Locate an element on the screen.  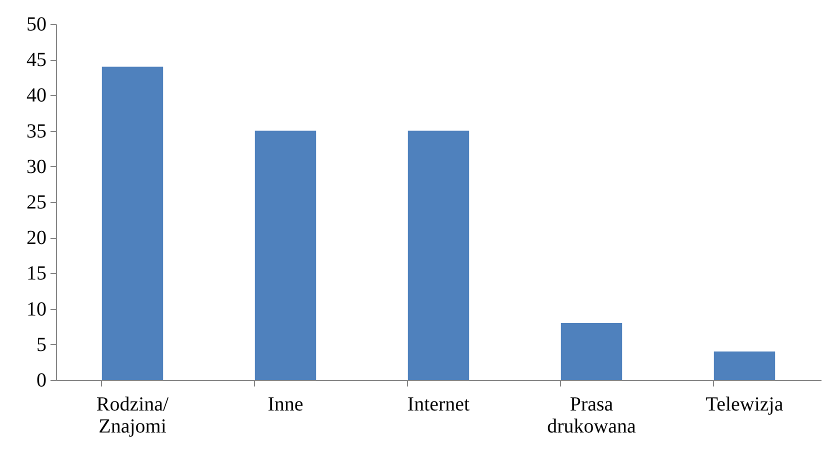
y-tick-label: 15 is located at coordinates (36, 273).